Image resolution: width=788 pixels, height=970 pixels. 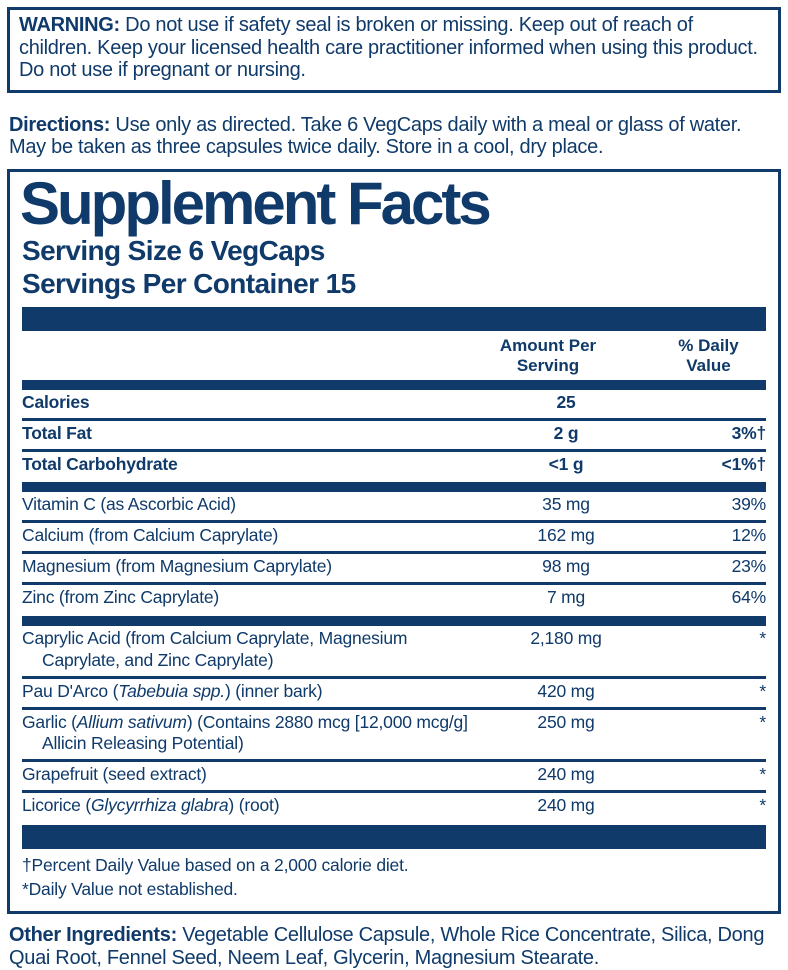 I want to click on nutrient-name-latin: Glycyrrhiza glabra, so click(x=160, y=805).